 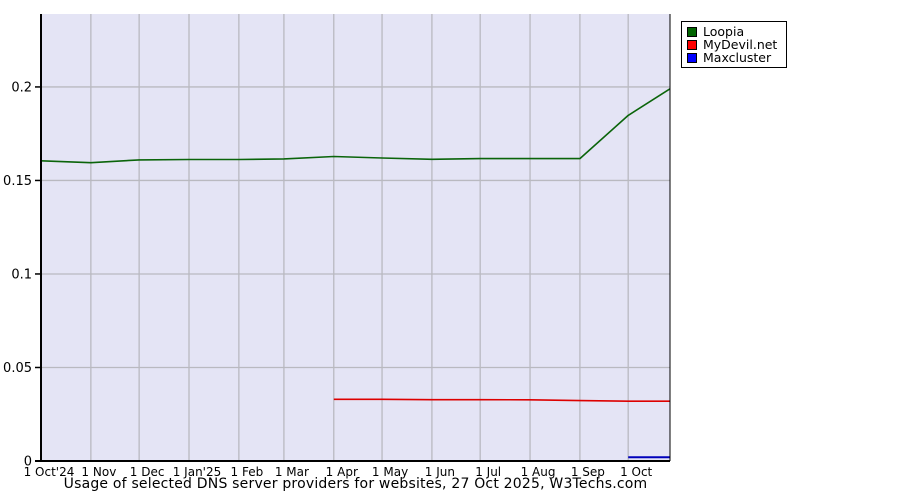 What do you see at coordinates (538, 472) in the screenshot?
I see `x-tick-label: 1 Aug` at bounding box center [538, 472].